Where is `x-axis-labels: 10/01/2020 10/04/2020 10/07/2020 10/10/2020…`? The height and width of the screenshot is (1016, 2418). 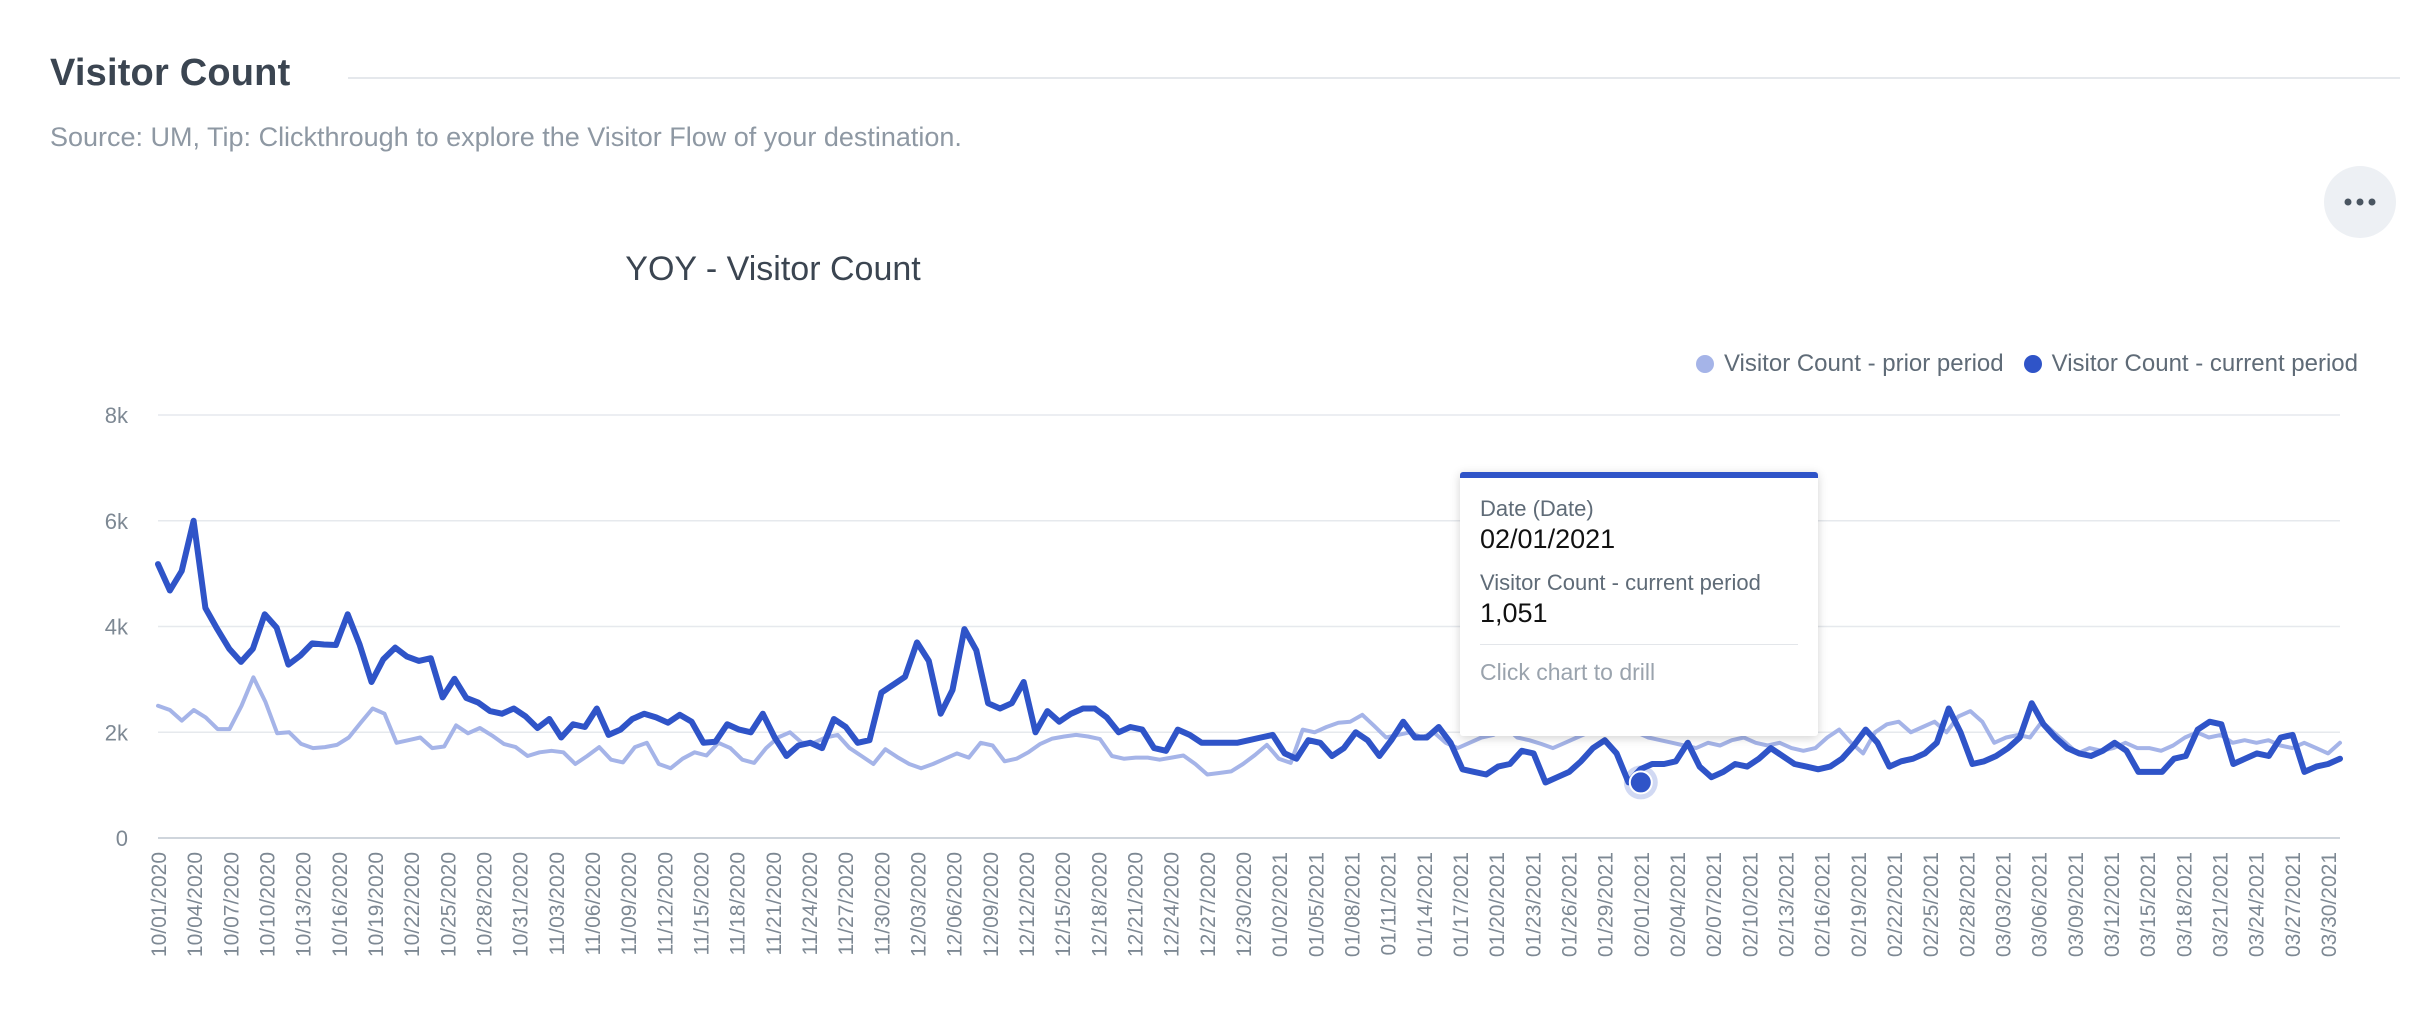
x-axis-labels: 10/01/2020 10/04/2020 10/07/2020 10/10/2020… is located at coordinates (1244, 904).